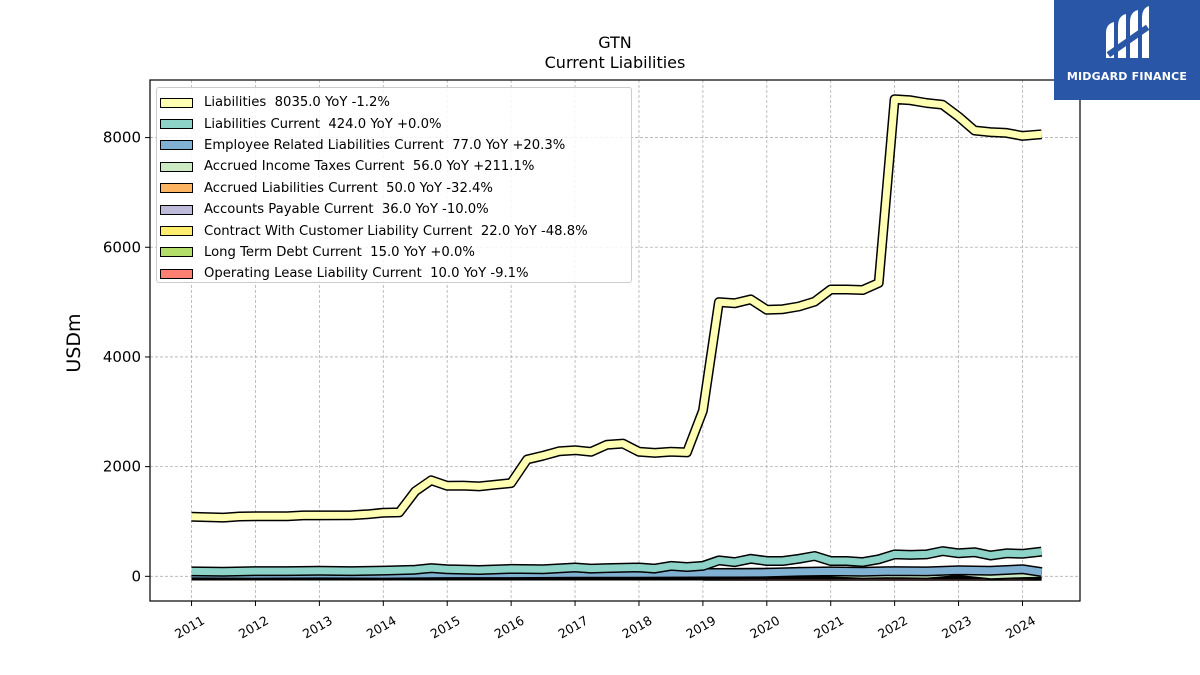  What do you see at coordinates (122, 357) in the screenshot?
I see `y-tick-label: 4000` at bounding box center [122, 357].